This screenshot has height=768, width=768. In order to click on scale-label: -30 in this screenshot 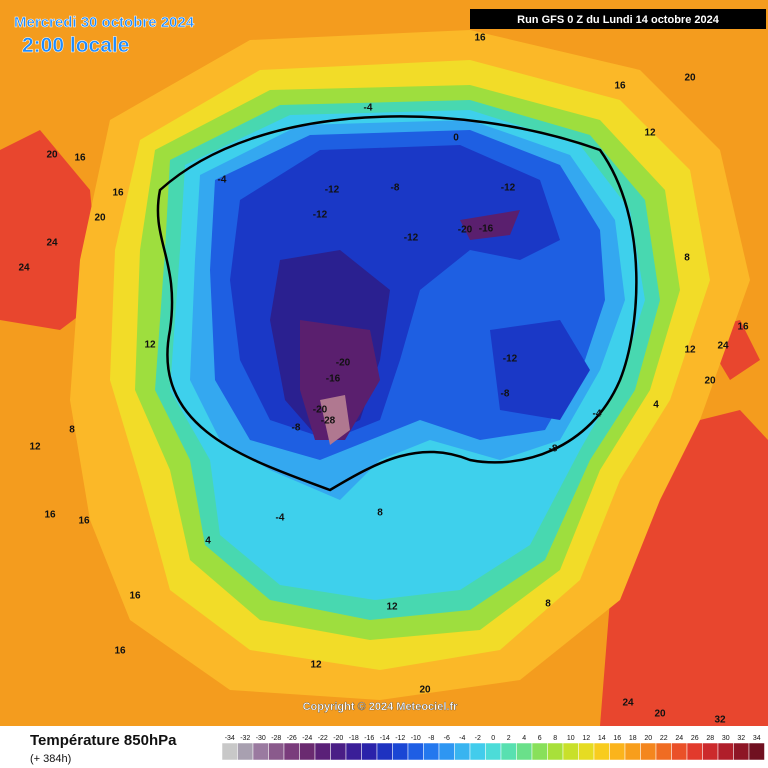, I will do `click(261, 738)`.